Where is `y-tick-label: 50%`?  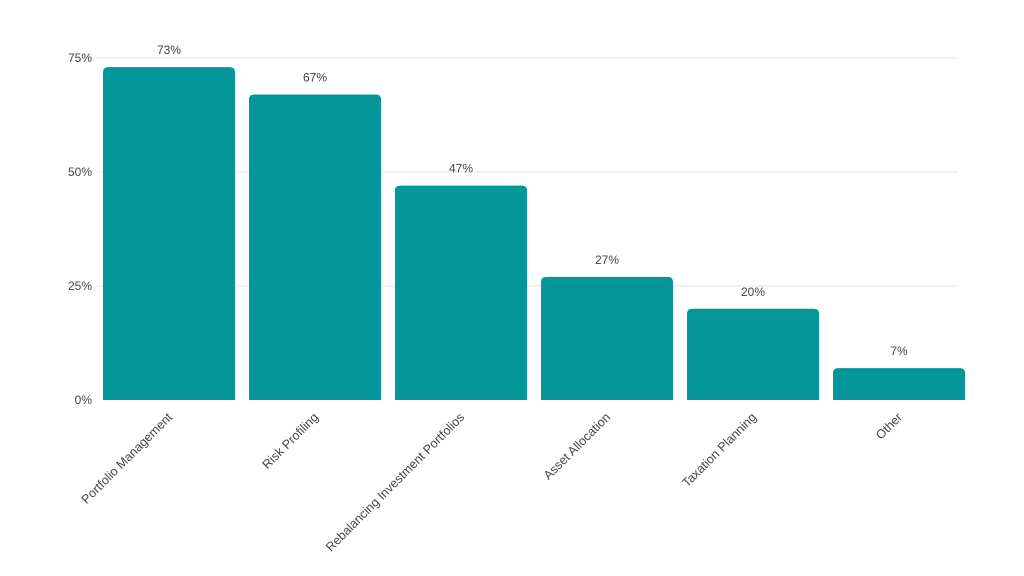
y-tick-label: 50% is located at coordinates (80, 172).